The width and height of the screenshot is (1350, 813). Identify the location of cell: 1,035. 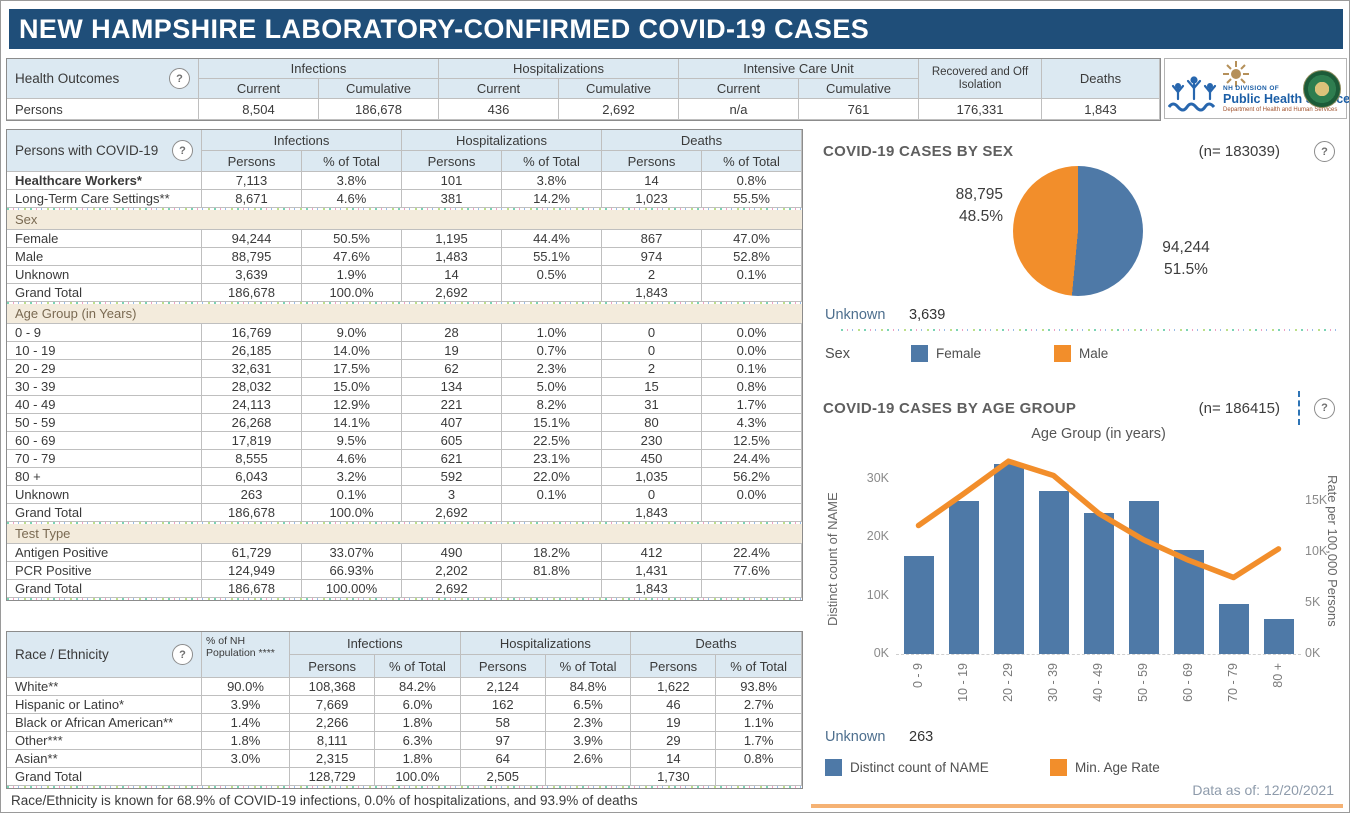
(652, 477).